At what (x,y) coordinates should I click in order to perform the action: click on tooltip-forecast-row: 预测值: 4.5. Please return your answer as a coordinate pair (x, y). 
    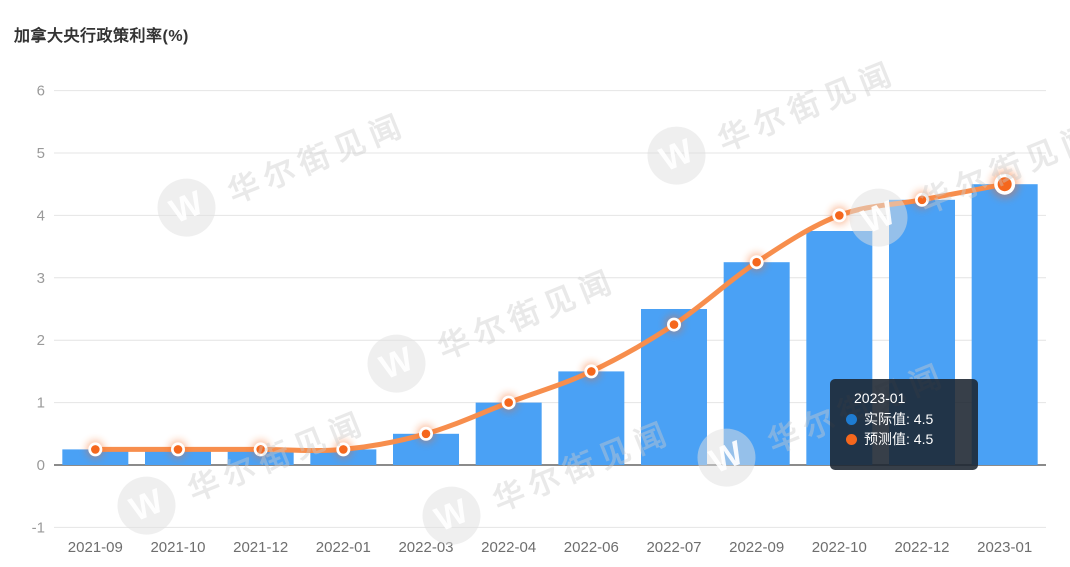
    Looking at the image, I should click on (907, 439).